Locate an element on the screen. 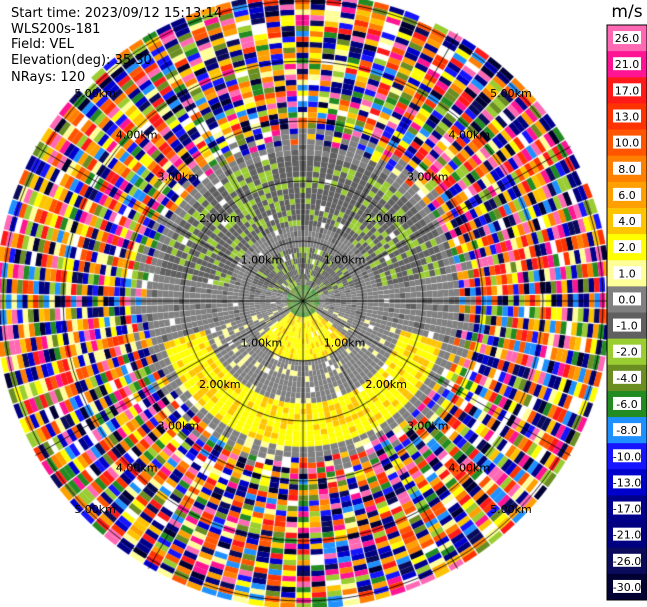 The width and height of the screenshot is (647, 607). info-label: Field: is located at coordinates (30, 44).